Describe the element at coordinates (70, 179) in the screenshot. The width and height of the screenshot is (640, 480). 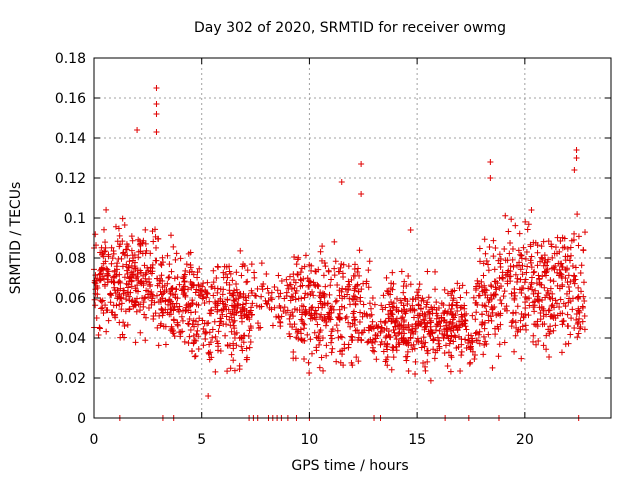
I see `y-tick-label: 0.12` at that location.